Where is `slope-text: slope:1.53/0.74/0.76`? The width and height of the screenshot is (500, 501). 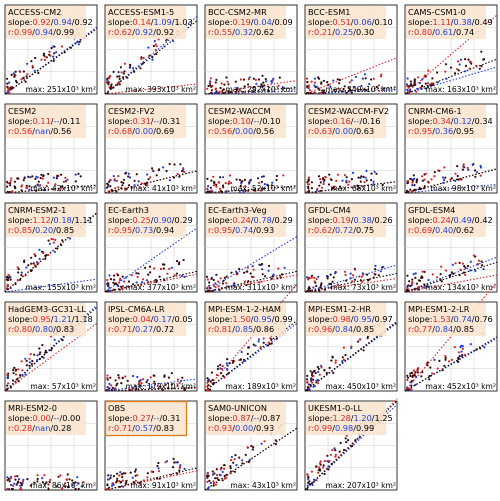
slope-text: slope:1.53/0.74/0.76 is located at coordinates (450, 319).